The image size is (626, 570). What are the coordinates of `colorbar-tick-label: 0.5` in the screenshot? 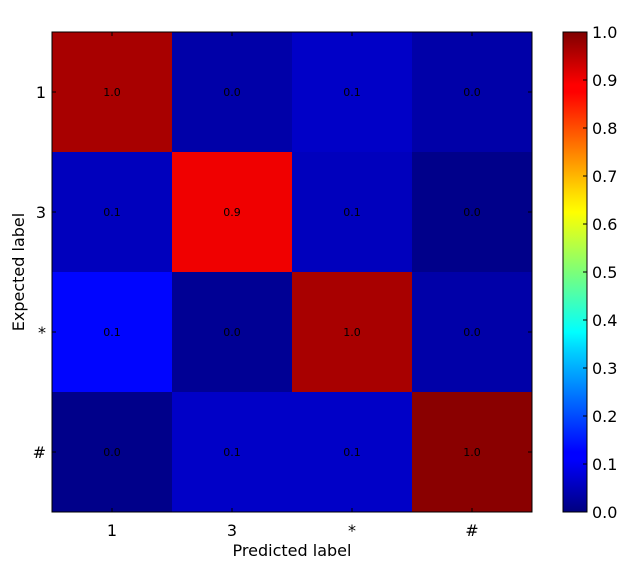 It's located at (604, 272).